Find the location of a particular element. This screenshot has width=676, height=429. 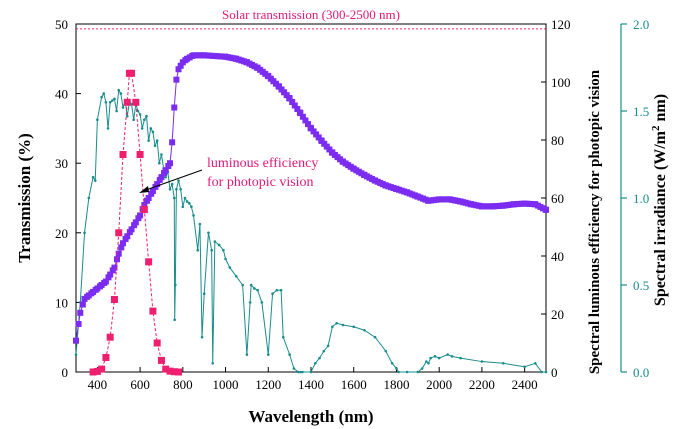

y-right2-title-superscript: 2 is located at coordinates (656, 128).